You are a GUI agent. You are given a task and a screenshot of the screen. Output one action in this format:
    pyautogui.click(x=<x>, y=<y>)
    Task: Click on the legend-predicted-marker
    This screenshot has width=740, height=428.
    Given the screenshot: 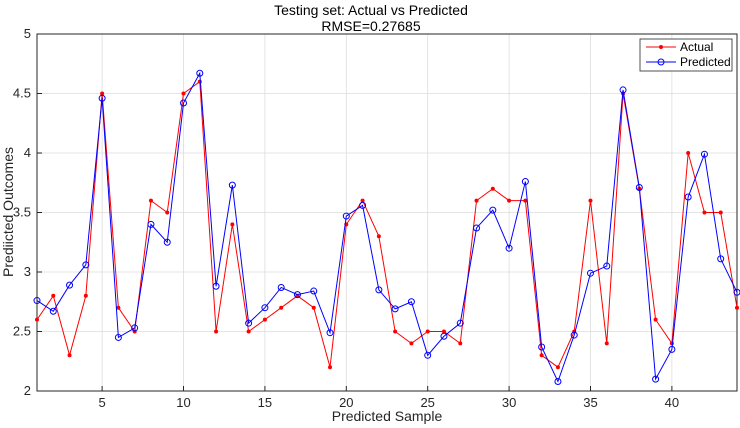 What is the action you would take?
    pyautogui.click(x=661, y=62)
    